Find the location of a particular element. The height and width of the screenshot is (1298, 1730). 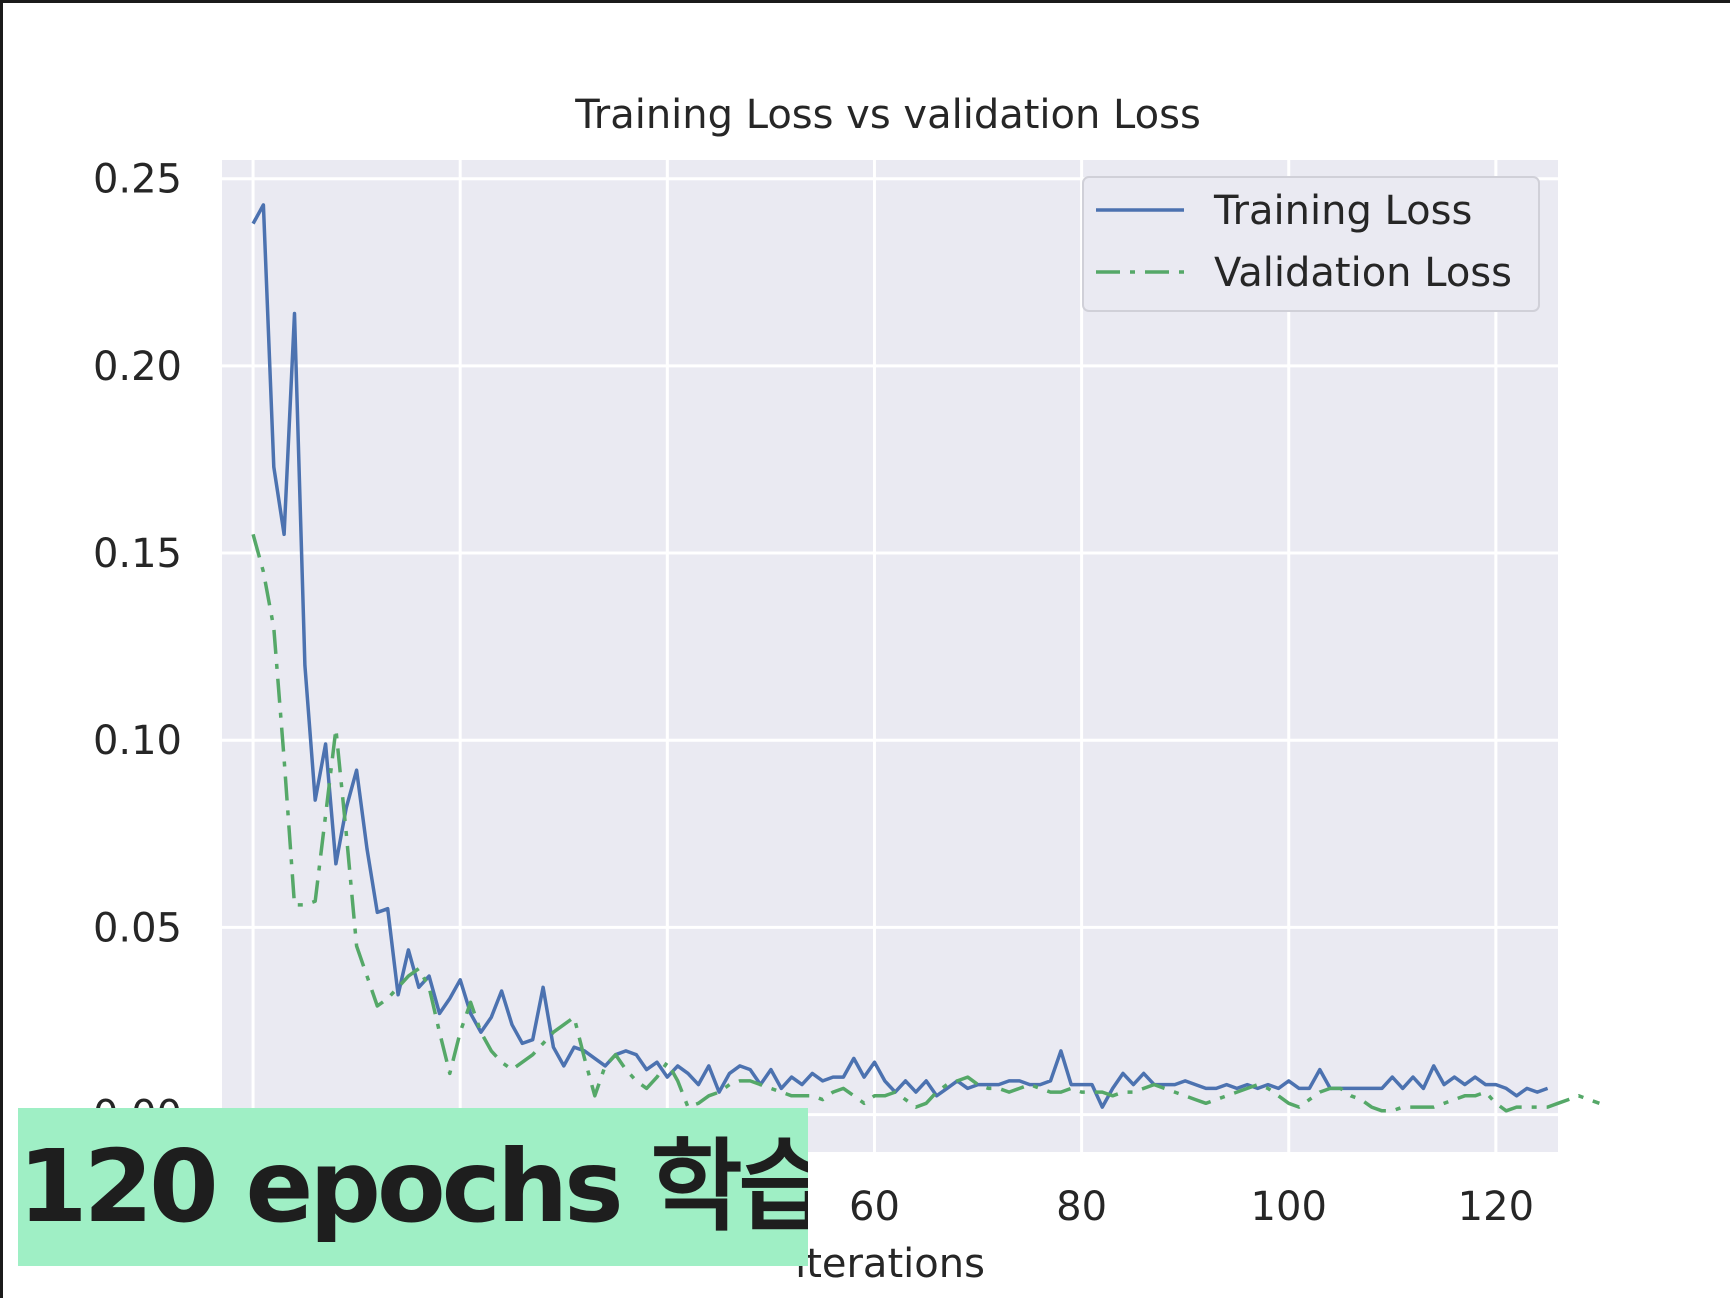

y-tick-label: 0.20 is located at coordinates (137, 367).